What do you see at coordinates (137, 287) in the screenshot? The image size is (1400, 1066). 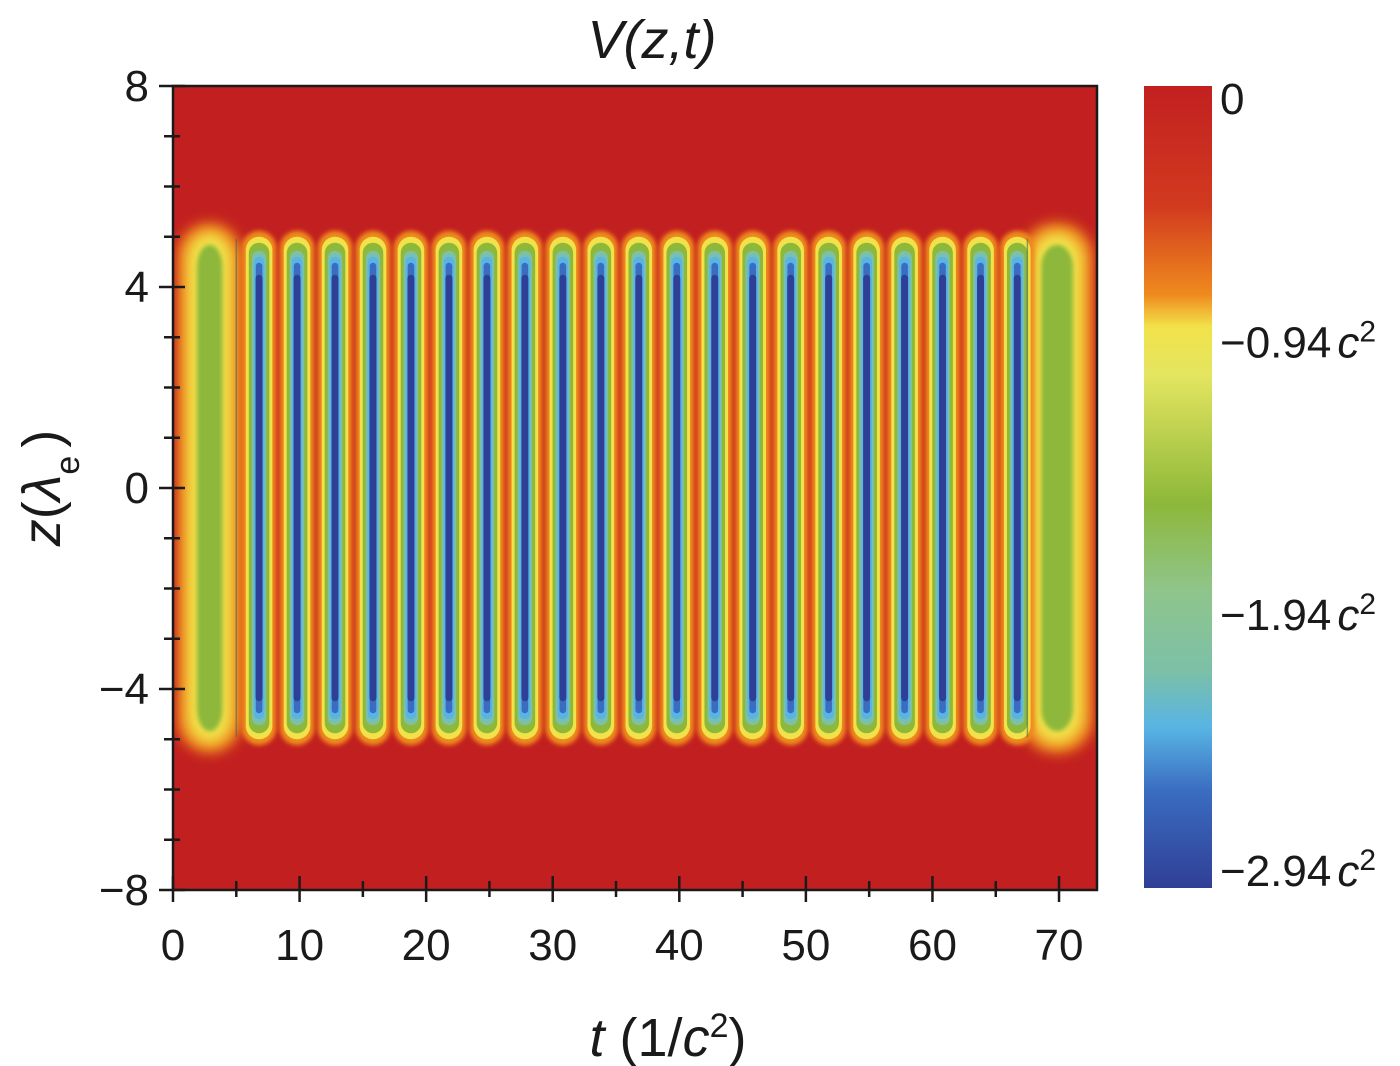 I see `y-tick-label: 4` at bounding box center [137, 287].